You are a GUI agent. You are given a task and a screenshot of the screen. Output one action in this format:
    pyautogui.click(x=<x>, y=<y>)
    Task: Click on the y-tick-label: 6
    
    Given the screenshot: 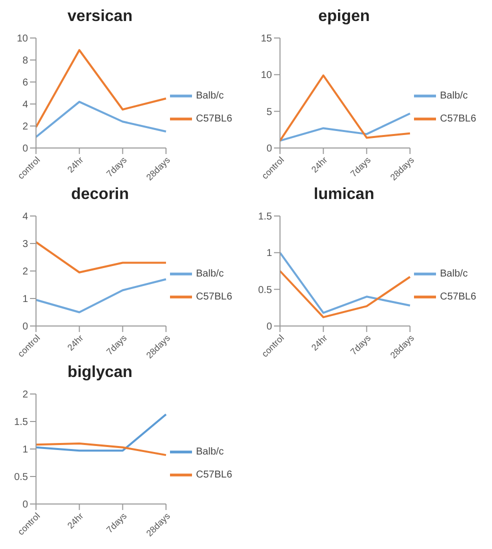 What is the action you would take?
    pyautogui.click(x=25, y=83)
    